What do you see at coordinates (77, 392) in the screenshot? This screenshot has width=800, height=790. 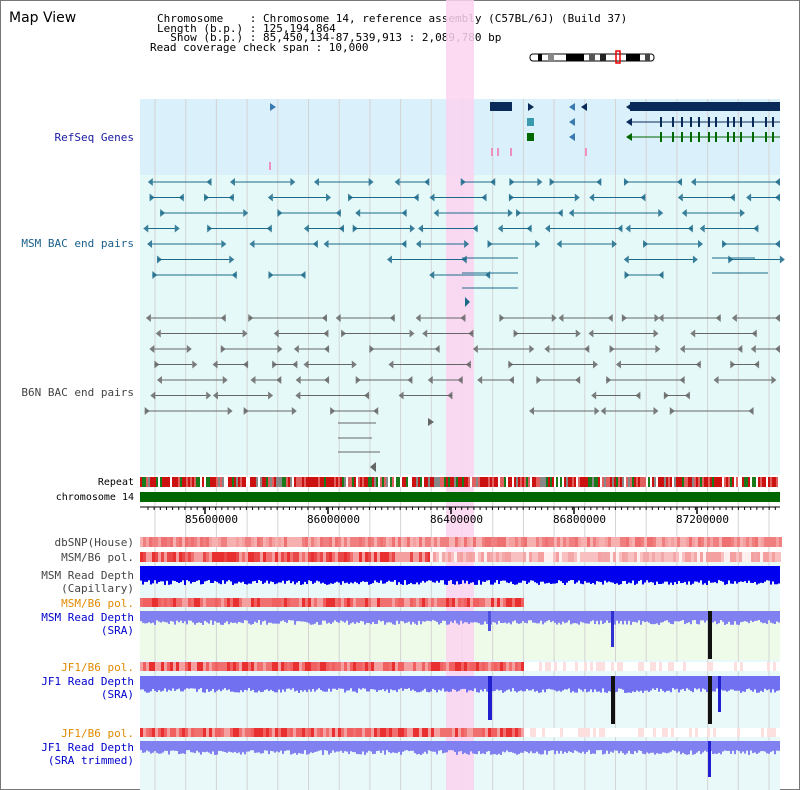 I see `b6n-bac-label: B6N BAC end pairs` at bounding box center [77, 392].